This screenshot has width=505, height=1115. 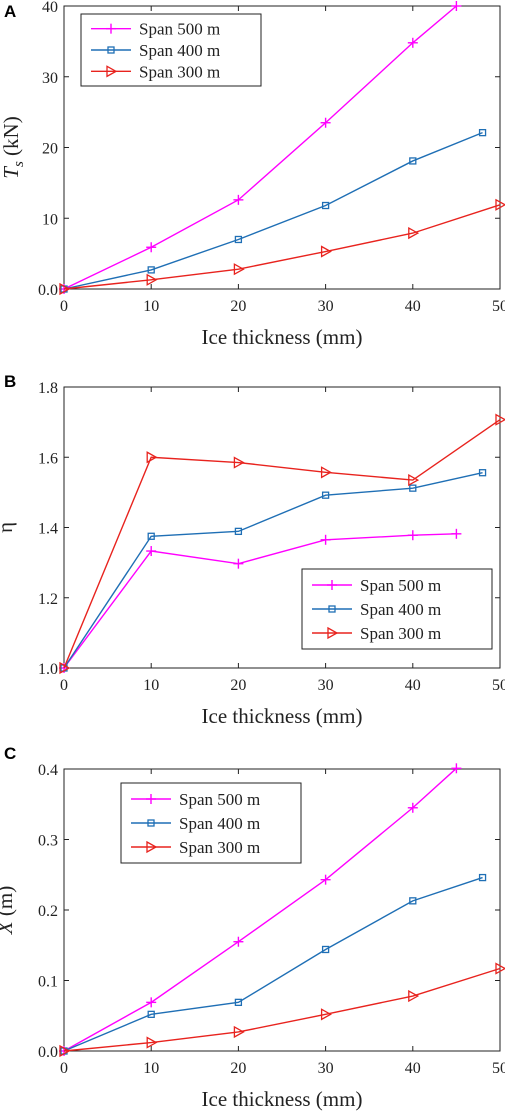 I want to click on panel-label: B, so click(x=10, y=381).